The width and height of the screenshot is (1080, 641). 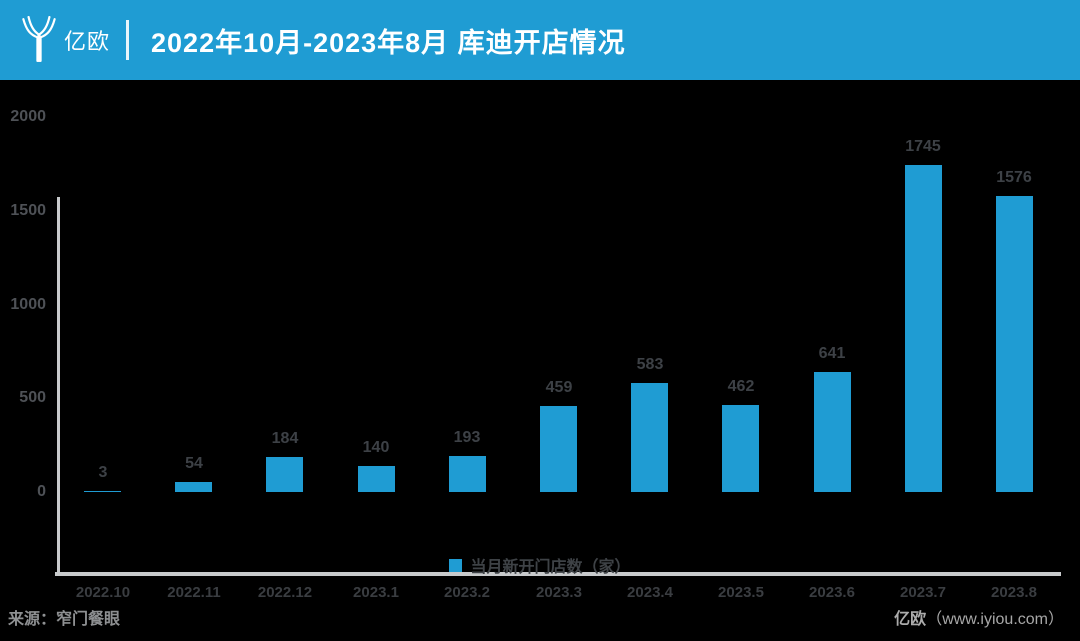 What do you see at coordinates (1014, 344) in the screenshot?
I see `bar-2023.8` at bounding box center [1014, 344].